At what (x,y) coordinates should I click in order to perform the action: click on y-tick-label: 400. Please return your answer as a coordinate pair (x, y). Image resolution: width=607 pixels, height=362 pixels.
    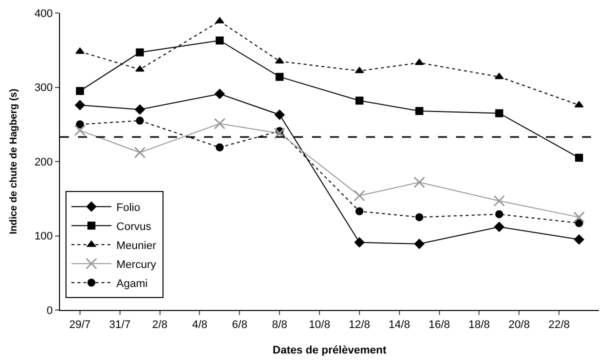
    Looking at the image, I should click on (43, 14).